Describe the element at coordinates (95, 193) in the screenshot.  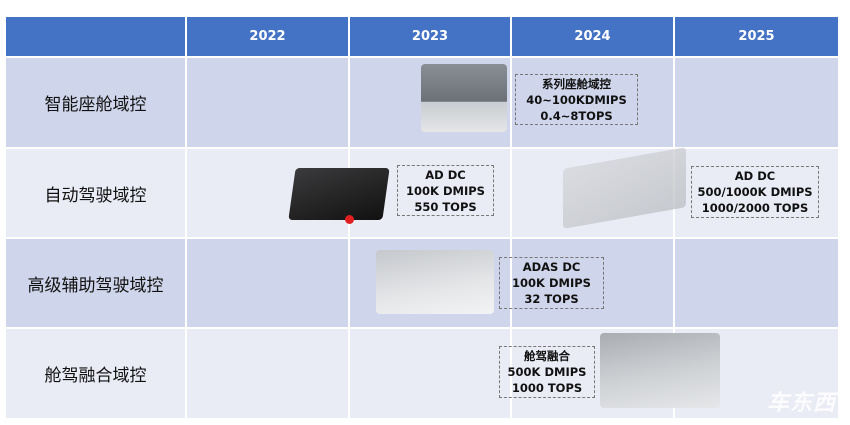
I see `row-label: 自动驾驶域控` at that location.